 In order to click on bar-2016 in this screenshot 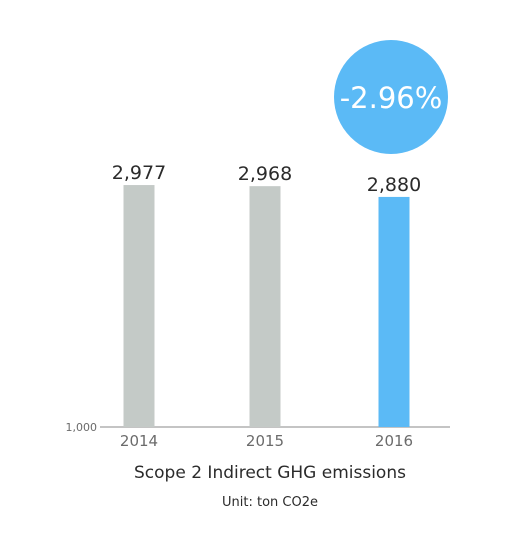, I will do `click(394, 311)`.